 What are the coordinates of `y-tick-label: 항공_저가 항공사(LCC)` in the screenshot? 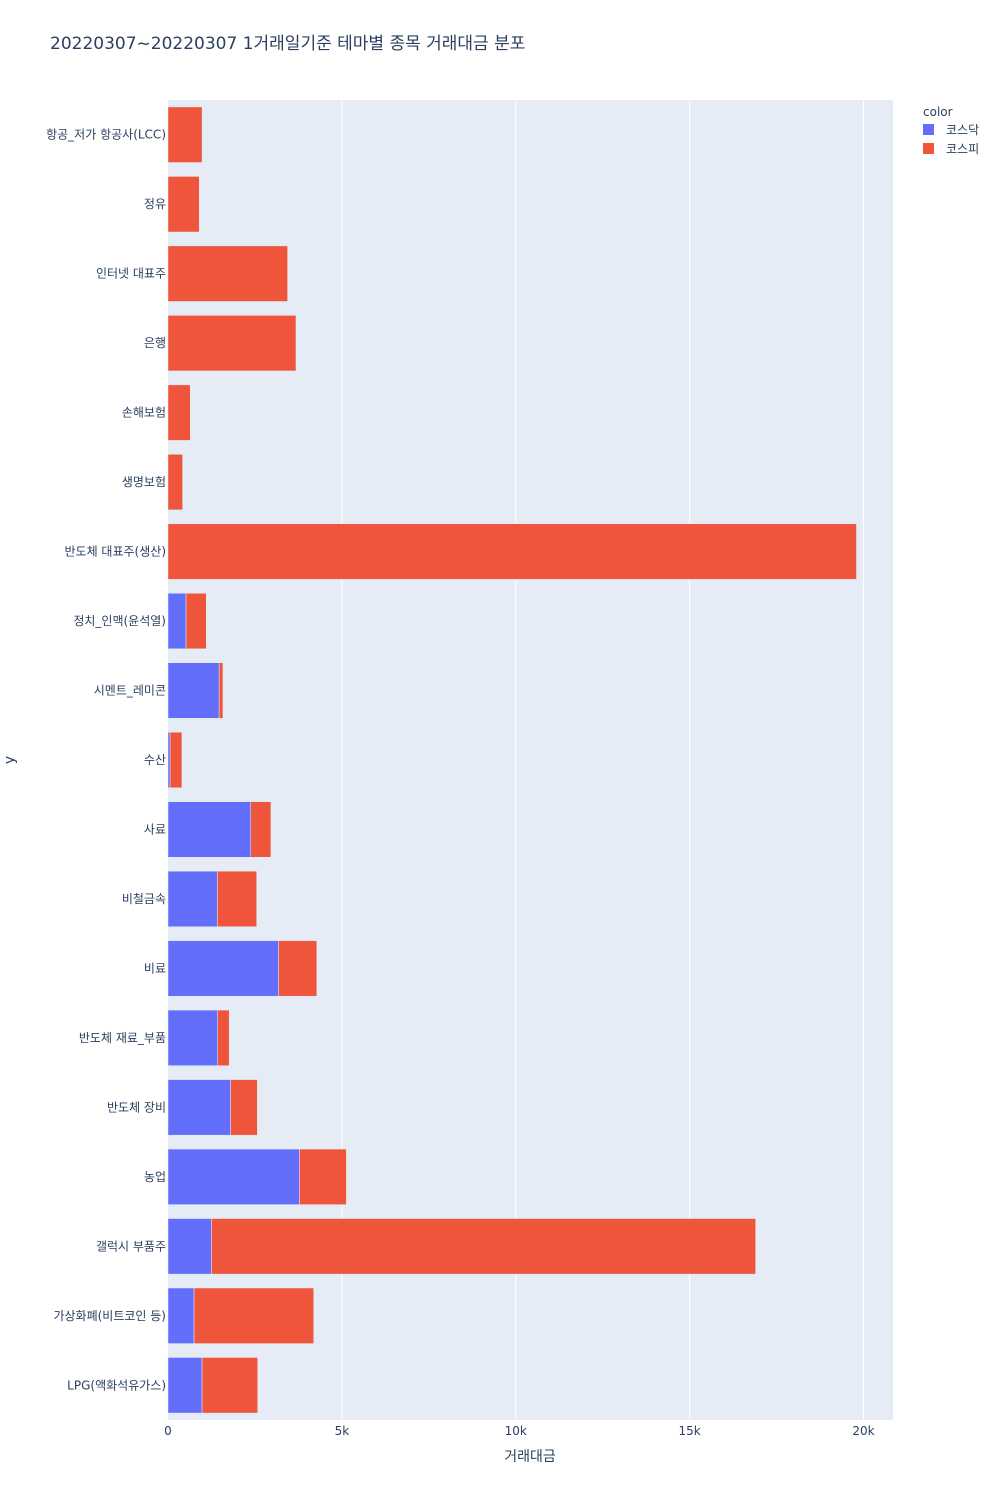 It's located at (106, 135).